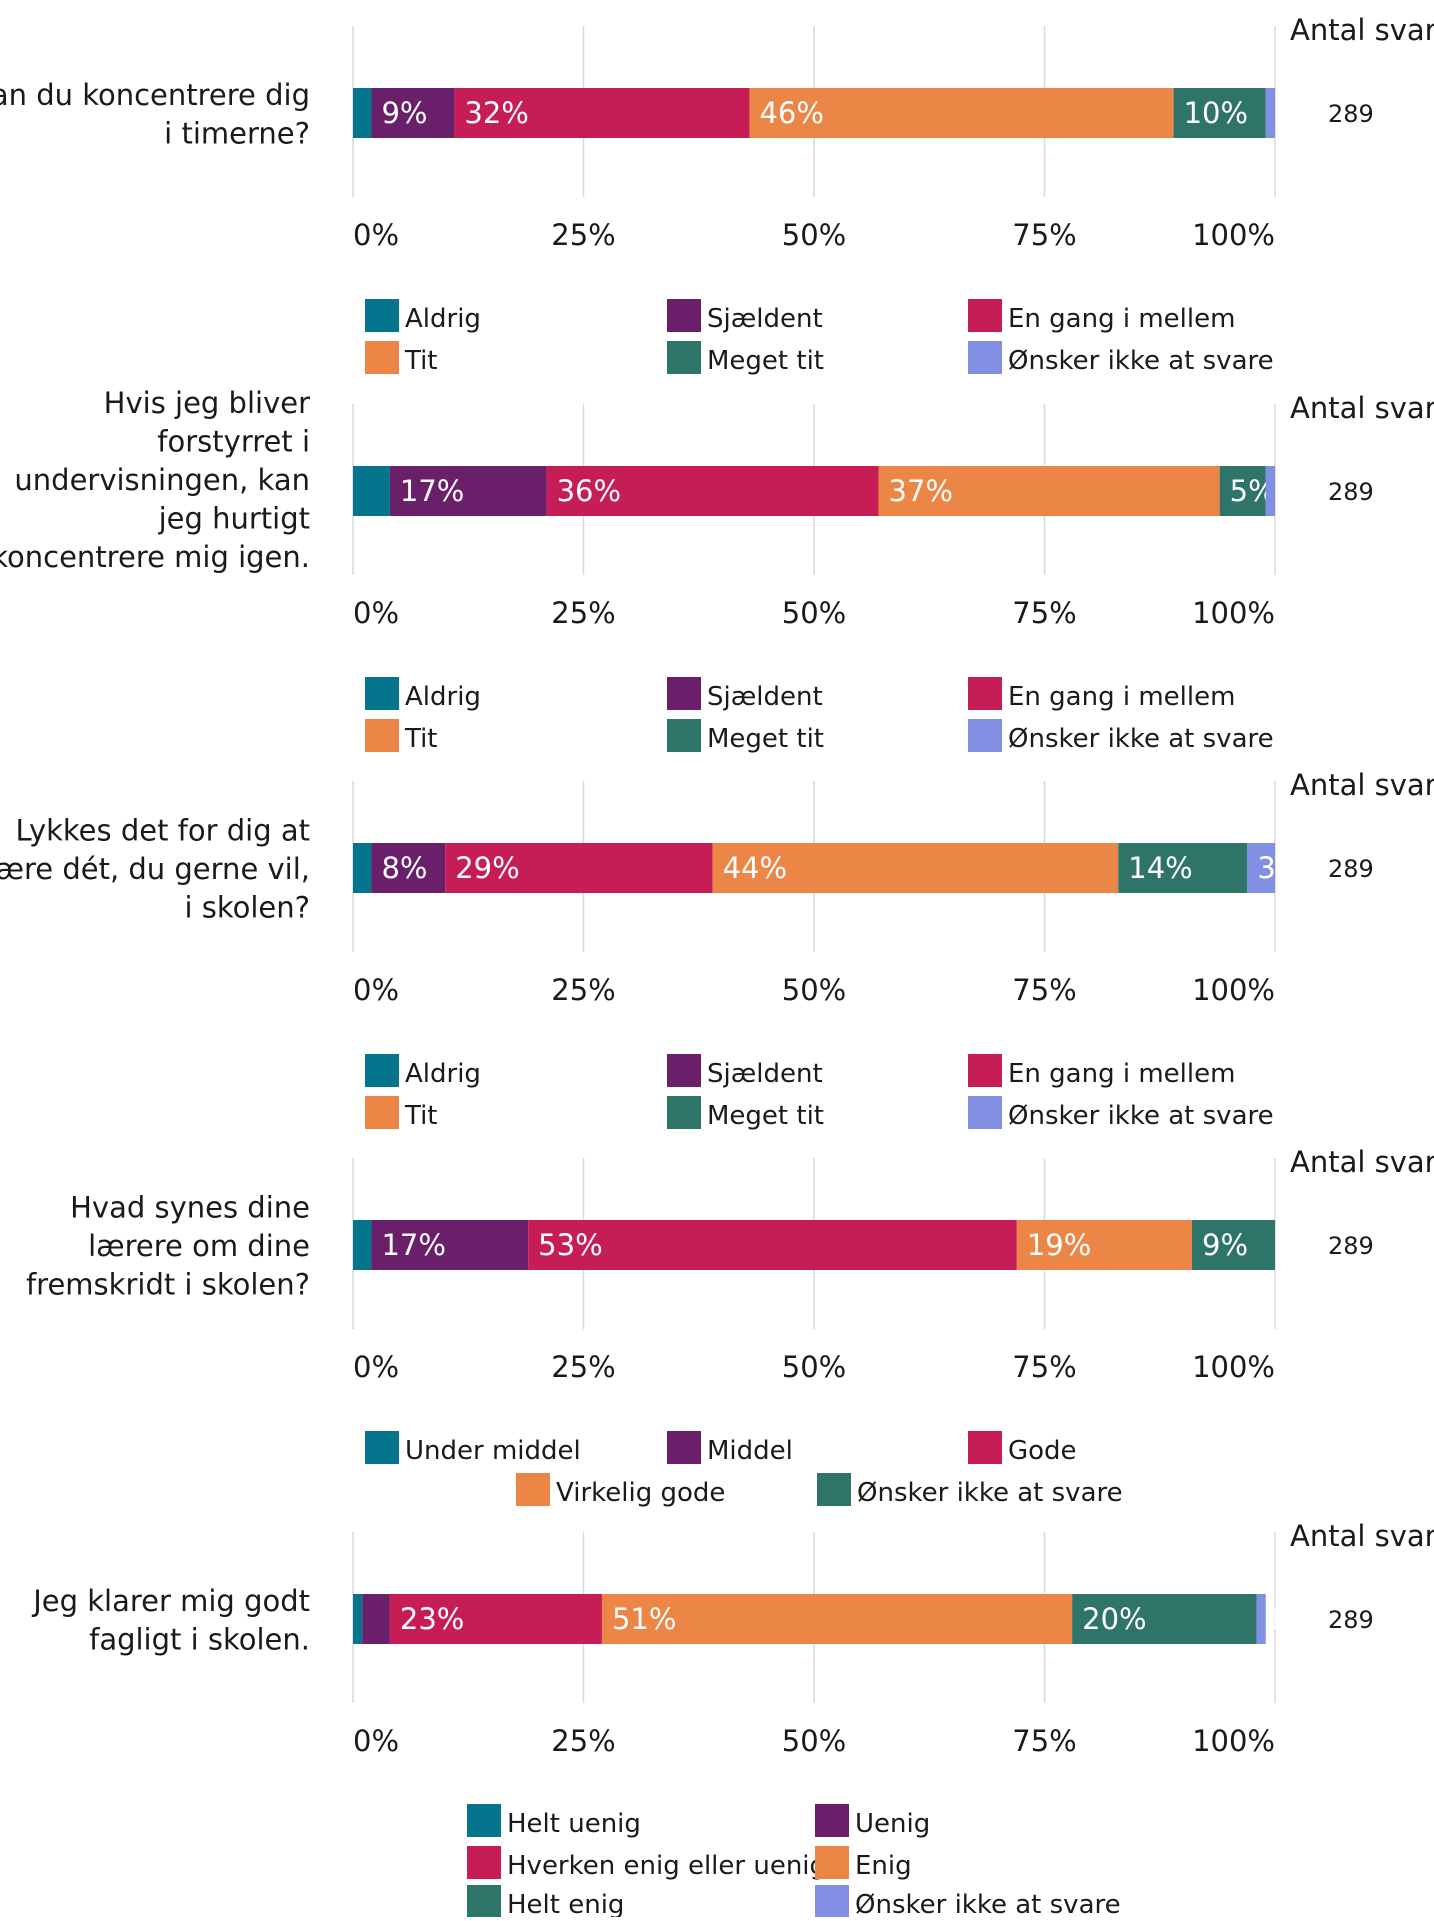 This screenshot has width=1434, height=1921. What do you see at coordinates (421, 361) in the screenshot?
I see `legend-label: Tit` at bounding box center [421, 361].